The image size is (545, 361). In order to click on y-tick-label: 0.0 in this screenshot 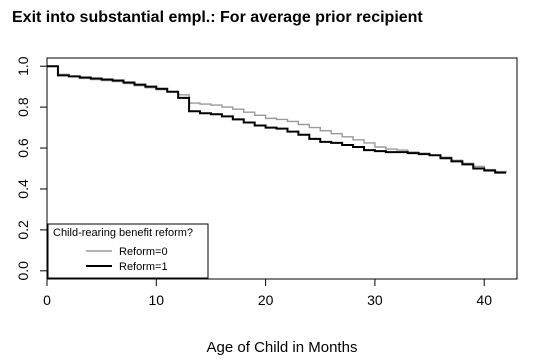, I will do `click(23, 271)`.